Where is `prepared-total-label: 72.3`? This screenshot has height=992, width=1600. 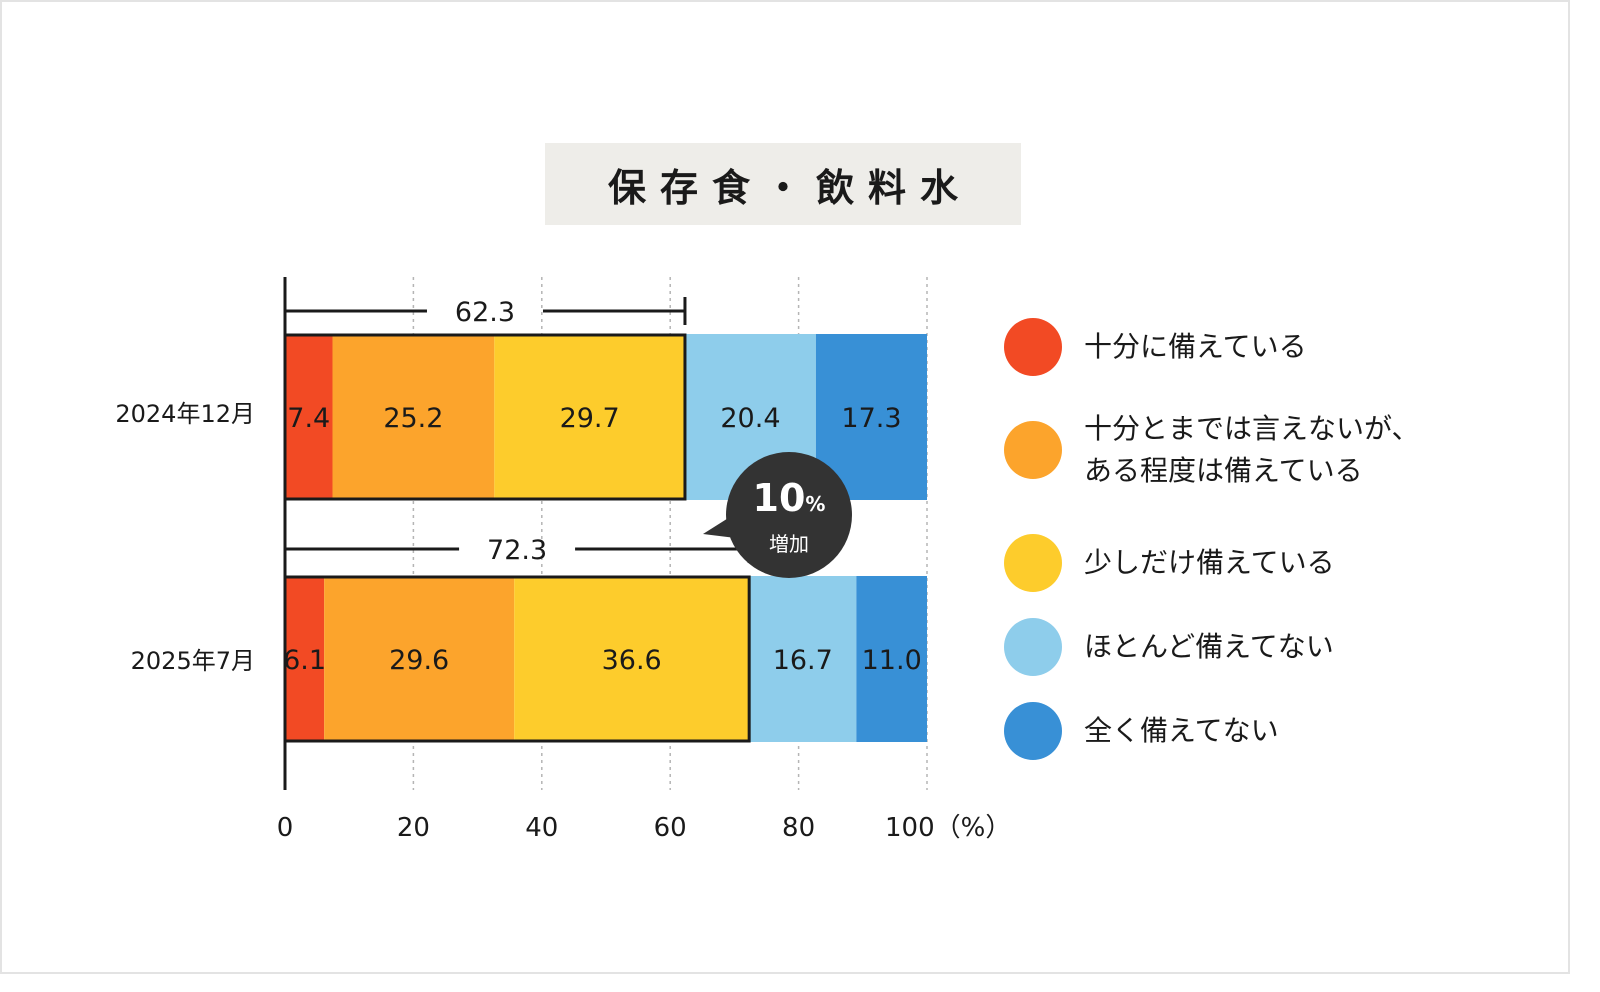 prepared-total-label: 72.3 is located at coordinates (517, 550).